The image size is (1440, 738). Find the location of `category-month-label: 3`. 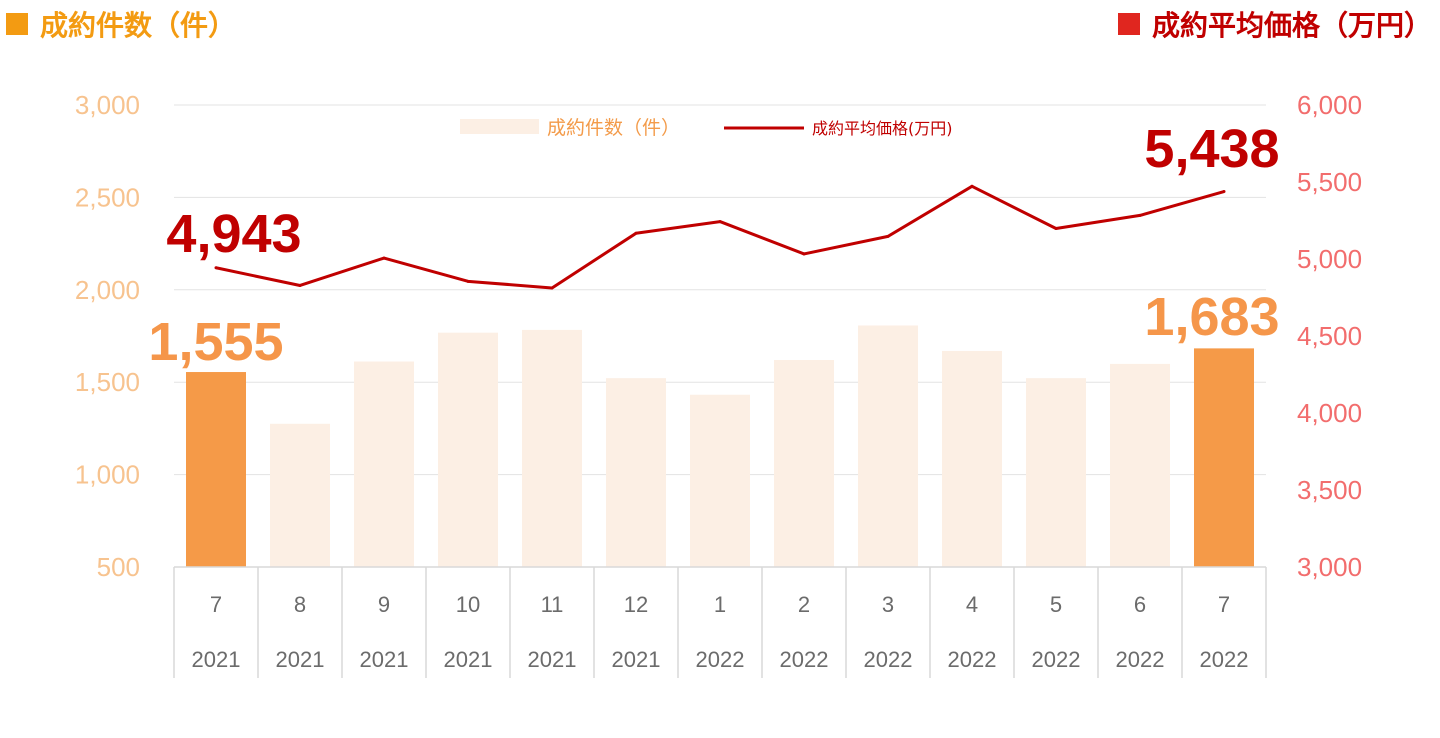

category-month-label: 3 is located at coordinates (888, 604).